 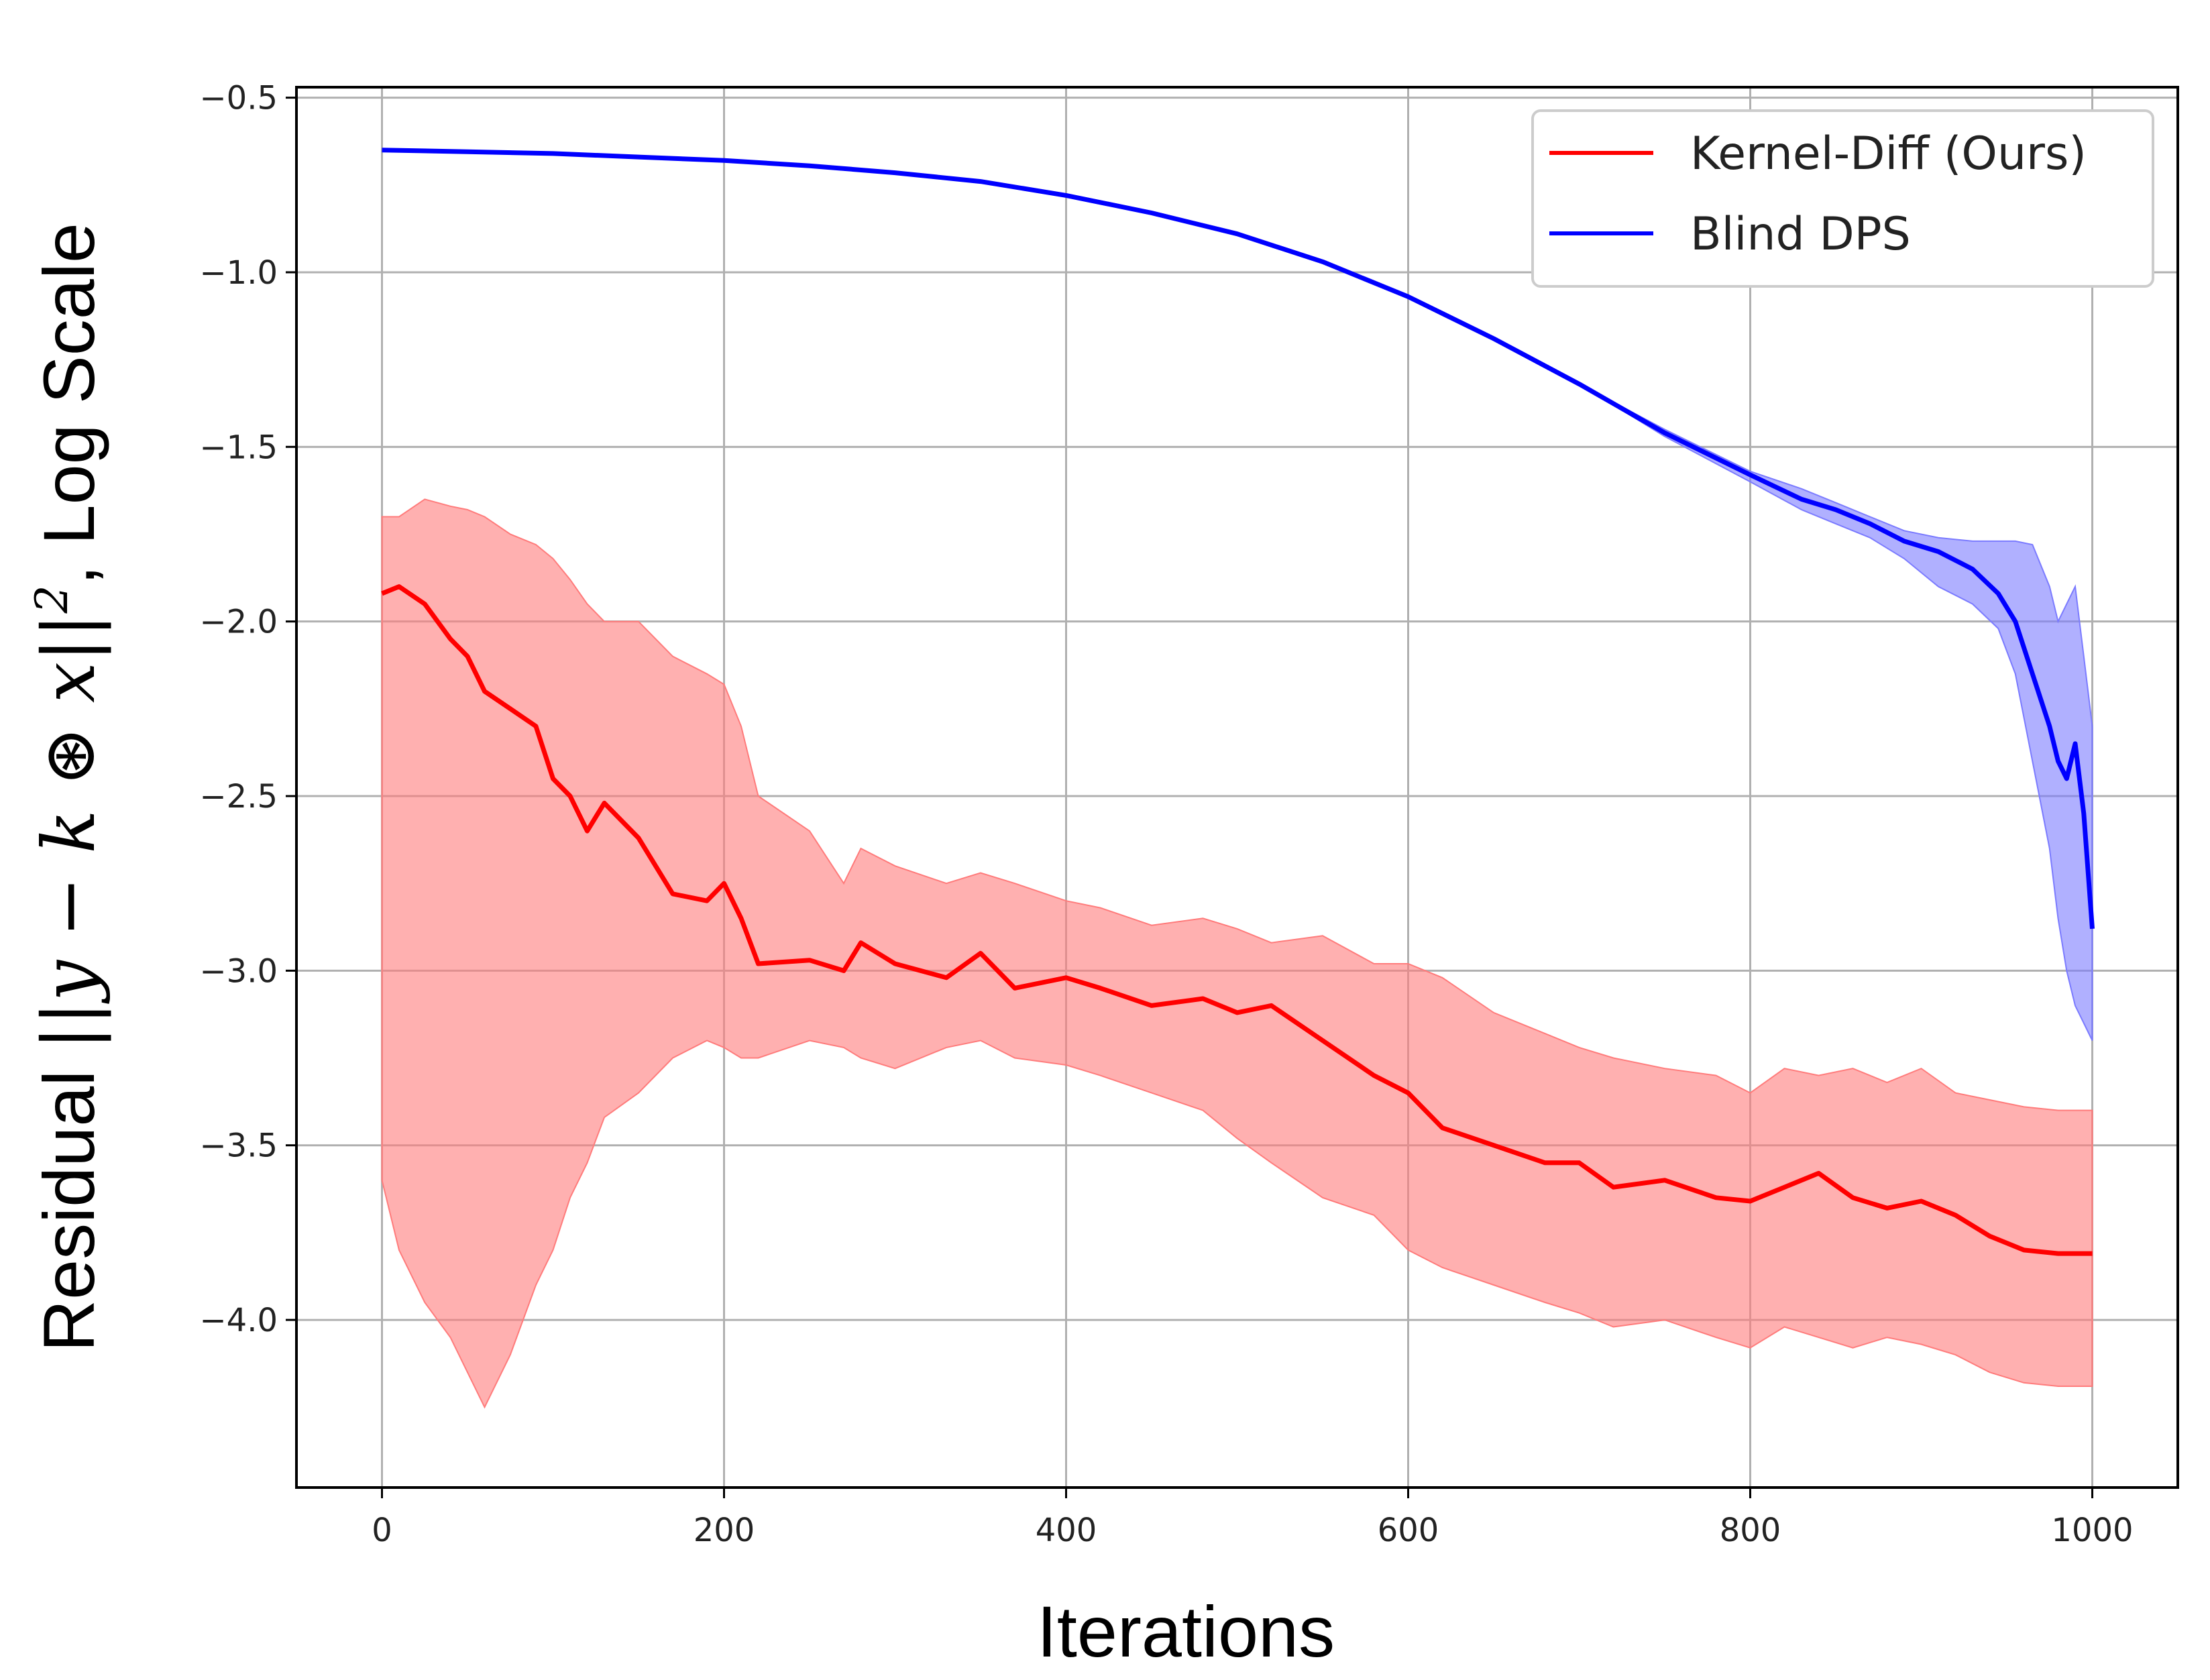 What do you see at coordinates (725, 1530) in the screenshot?
I see `x-tick-label: 200` at bounding box center [725, 1530].